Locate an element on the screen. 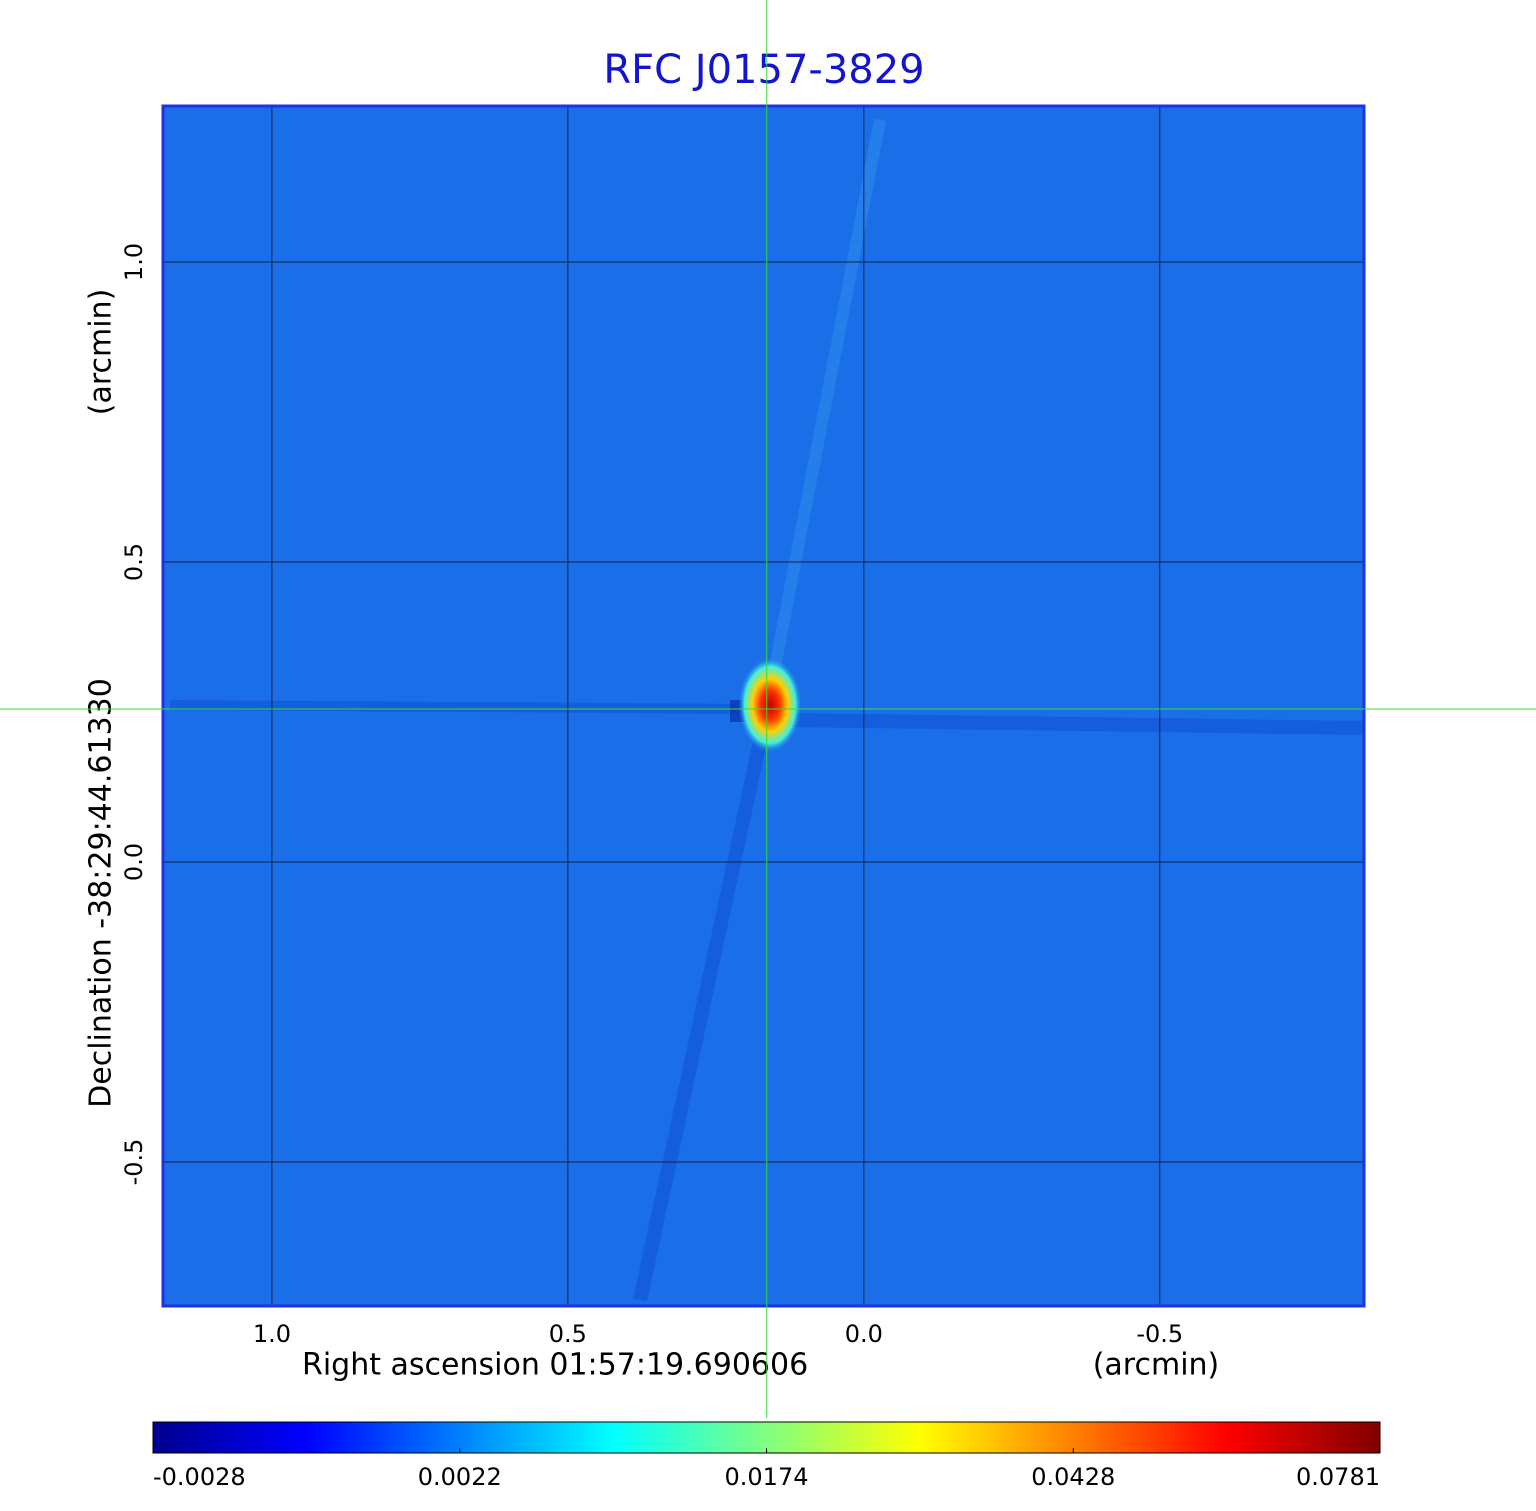 The height and width of the screenshot is (1511, 1536). y-axis-label: Declination -38:29:44.61330 is located at coordinates (101, 893).